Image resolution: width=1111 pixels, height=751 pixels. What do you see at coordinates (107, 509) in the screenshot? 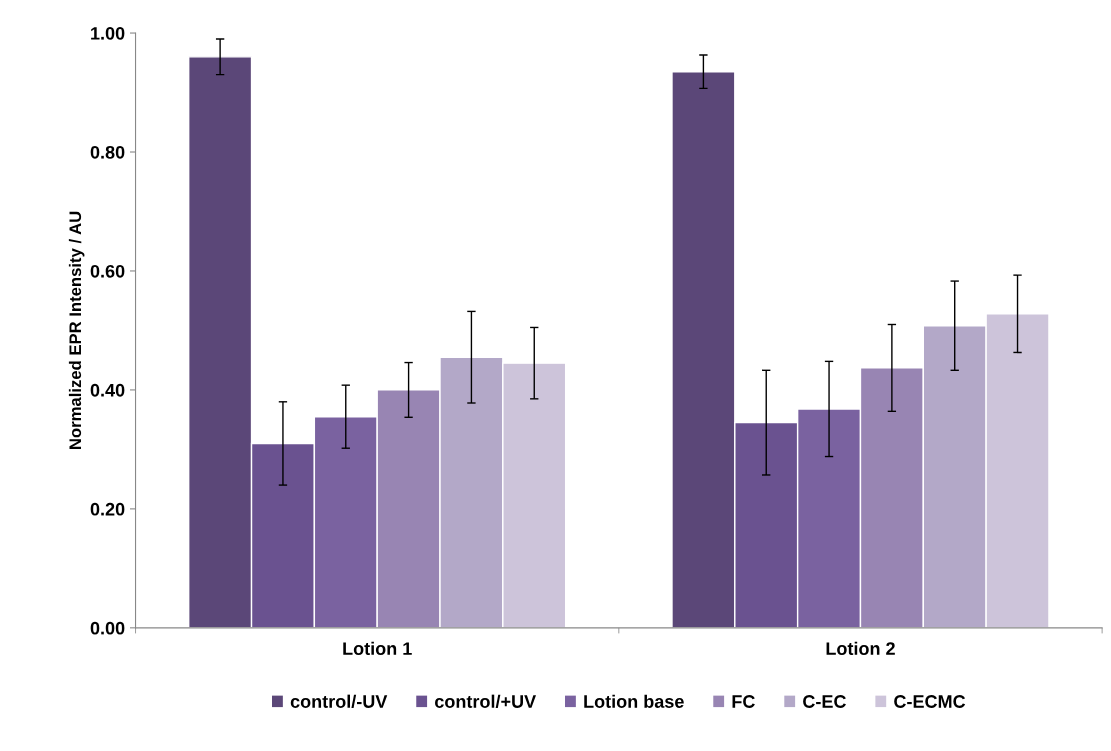
I see `y-tick-label: 0.20` at bounding box center [107, 509].